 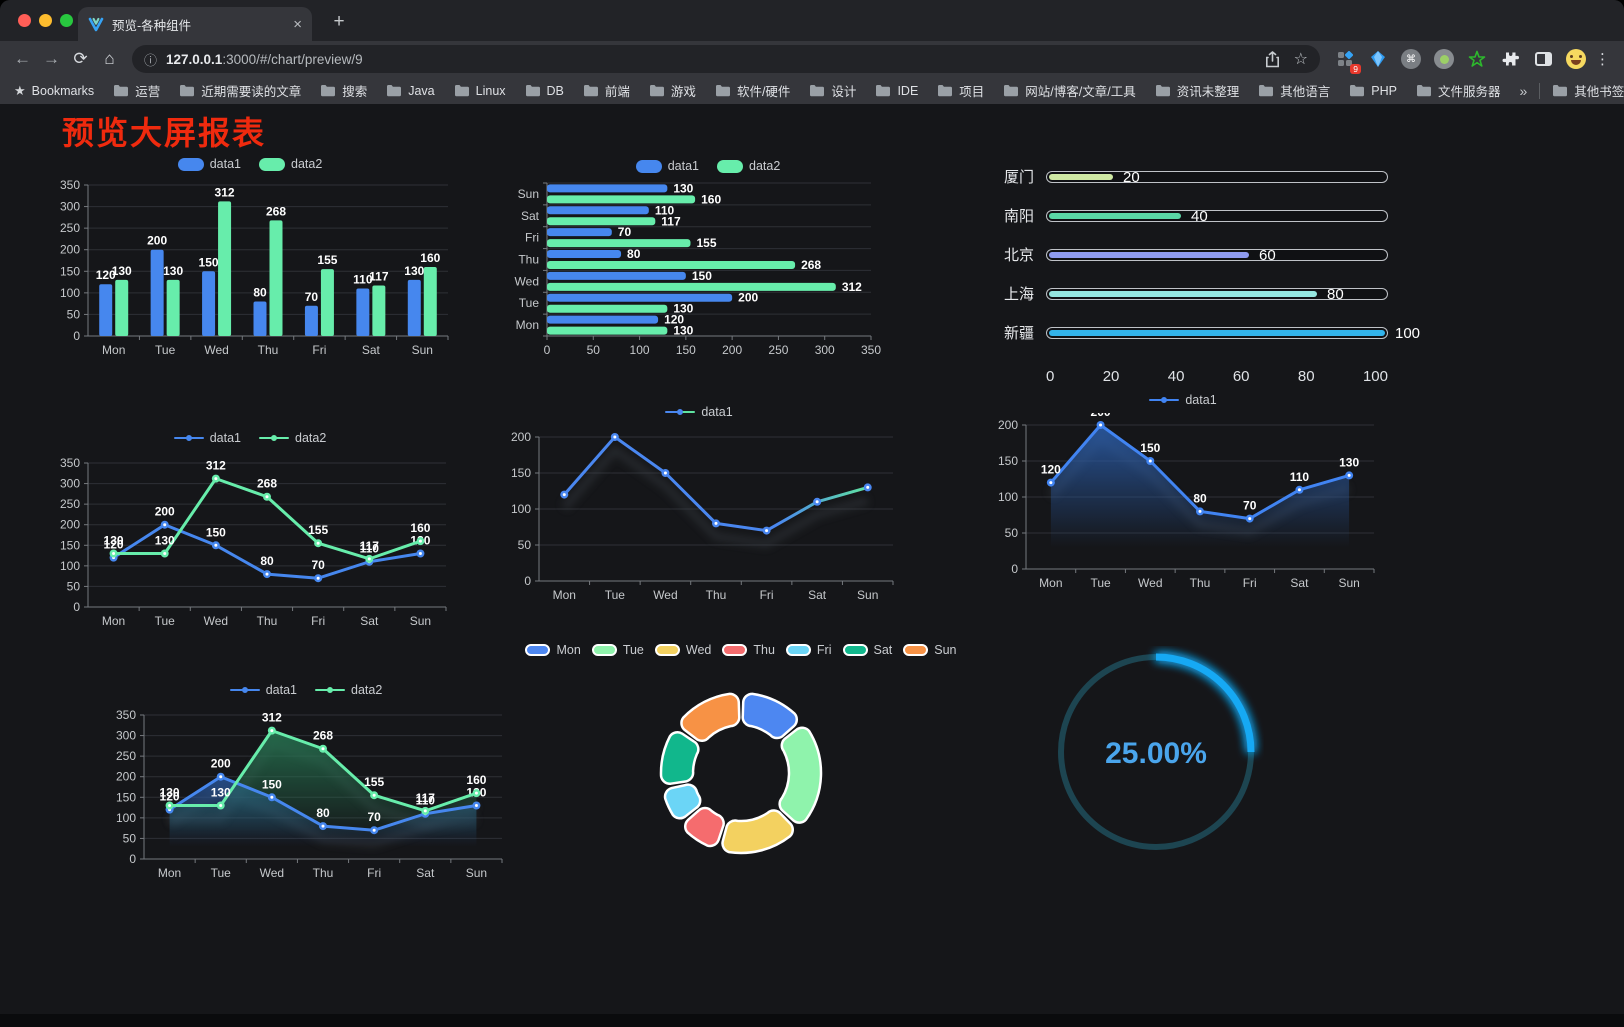 What do you see at coordinates (683, 331) in the screenshot?
I see `svg-text: 130` at bounding box center [683, 331].